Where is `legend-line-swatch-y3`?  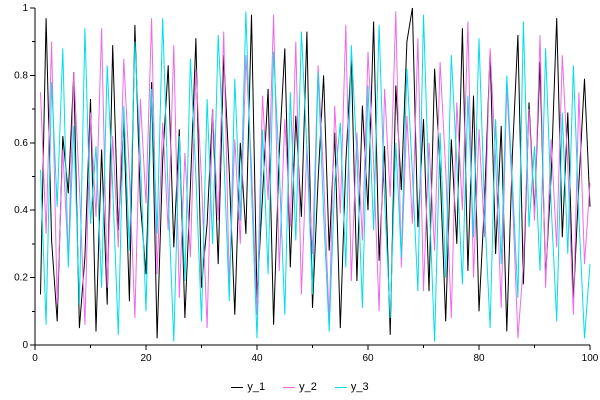
legend-line-swatch-y3 is located at coordinates (340, 387).